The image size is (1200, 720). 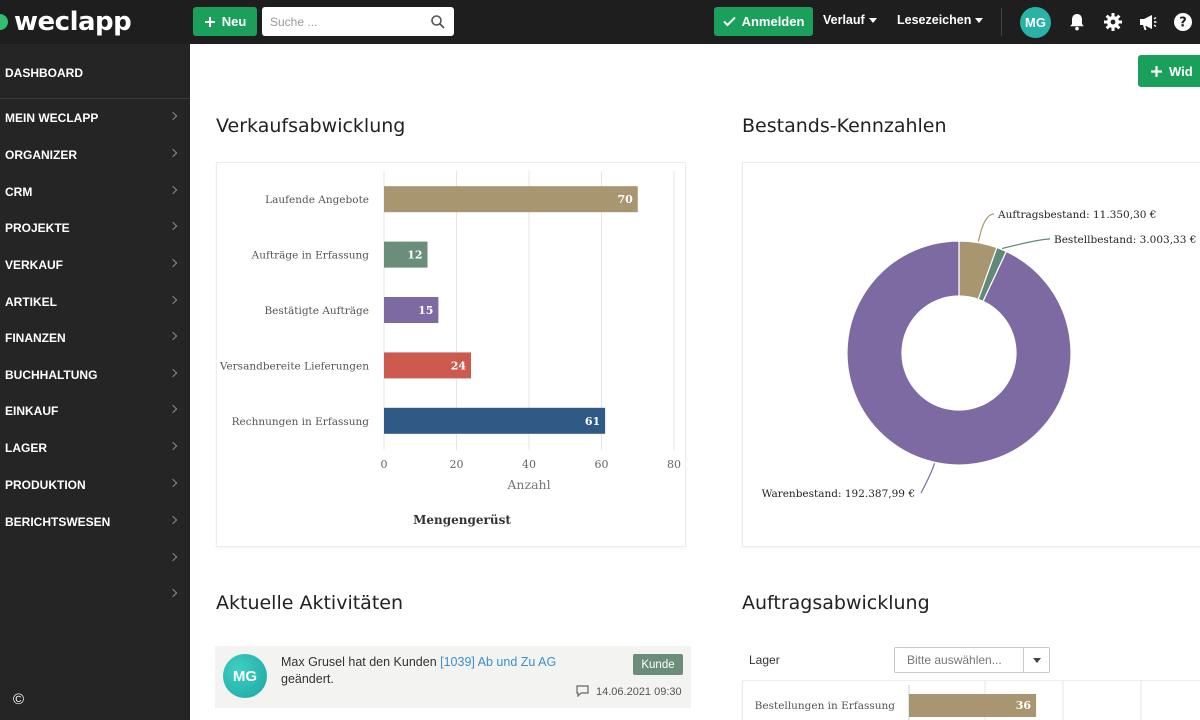 I want to click on sidebar-item: BERICHTSWESEN, so click(x=95, y=522).